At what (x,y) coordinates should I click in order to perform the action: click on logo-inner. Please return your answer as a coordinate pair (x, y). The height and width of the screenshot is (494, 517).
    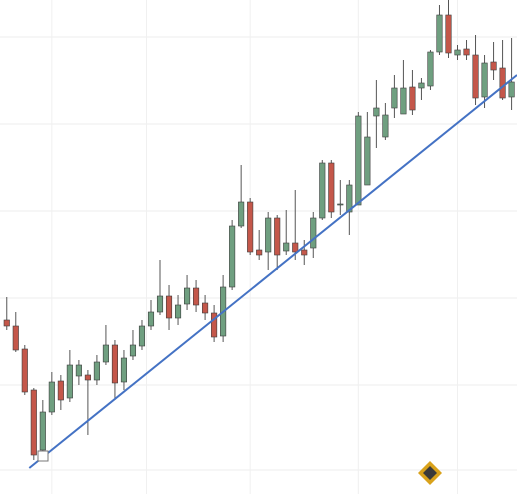
    Looking at the image, I should click on (430, 473).